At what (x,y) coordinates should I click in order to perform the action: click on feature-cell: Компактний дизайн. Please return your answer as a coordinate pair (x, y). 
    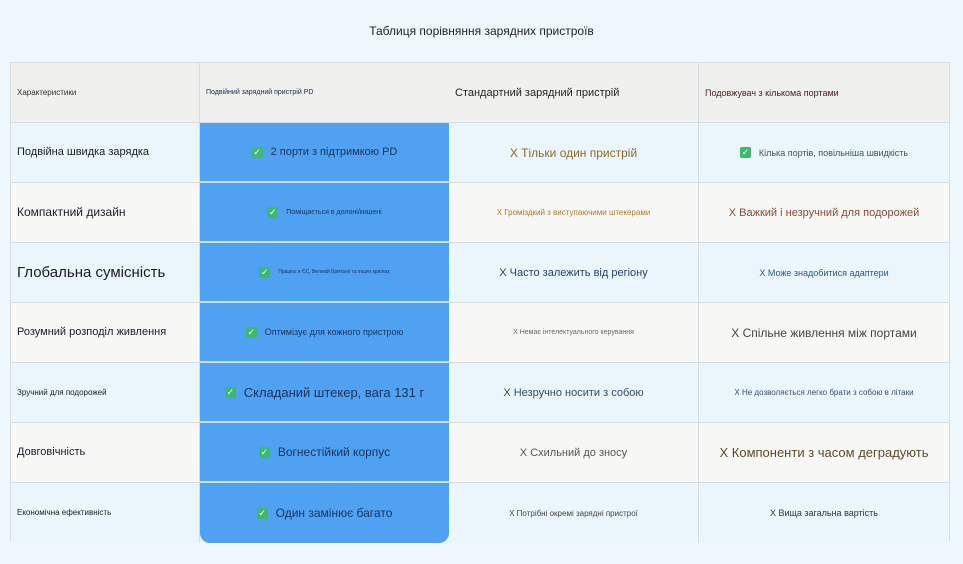
    Looking at the image, I should click on (105, 212).